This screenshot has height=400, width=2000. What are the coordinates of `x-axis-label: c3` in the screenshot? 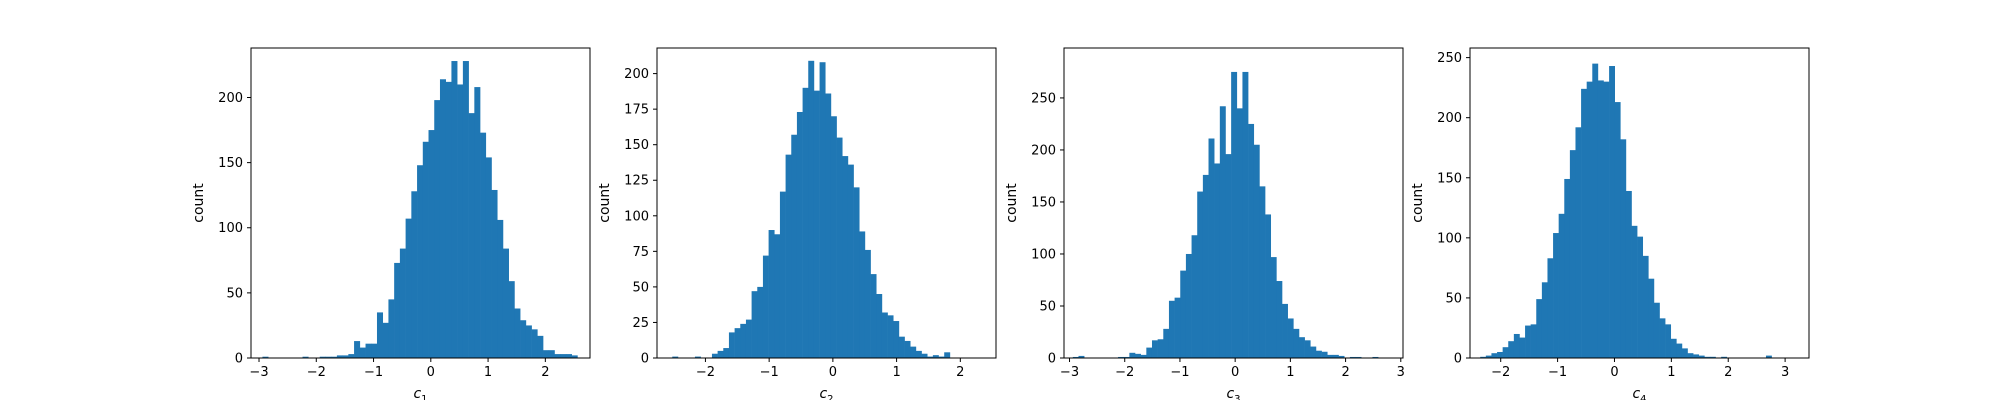 It's located at (1233, 393).